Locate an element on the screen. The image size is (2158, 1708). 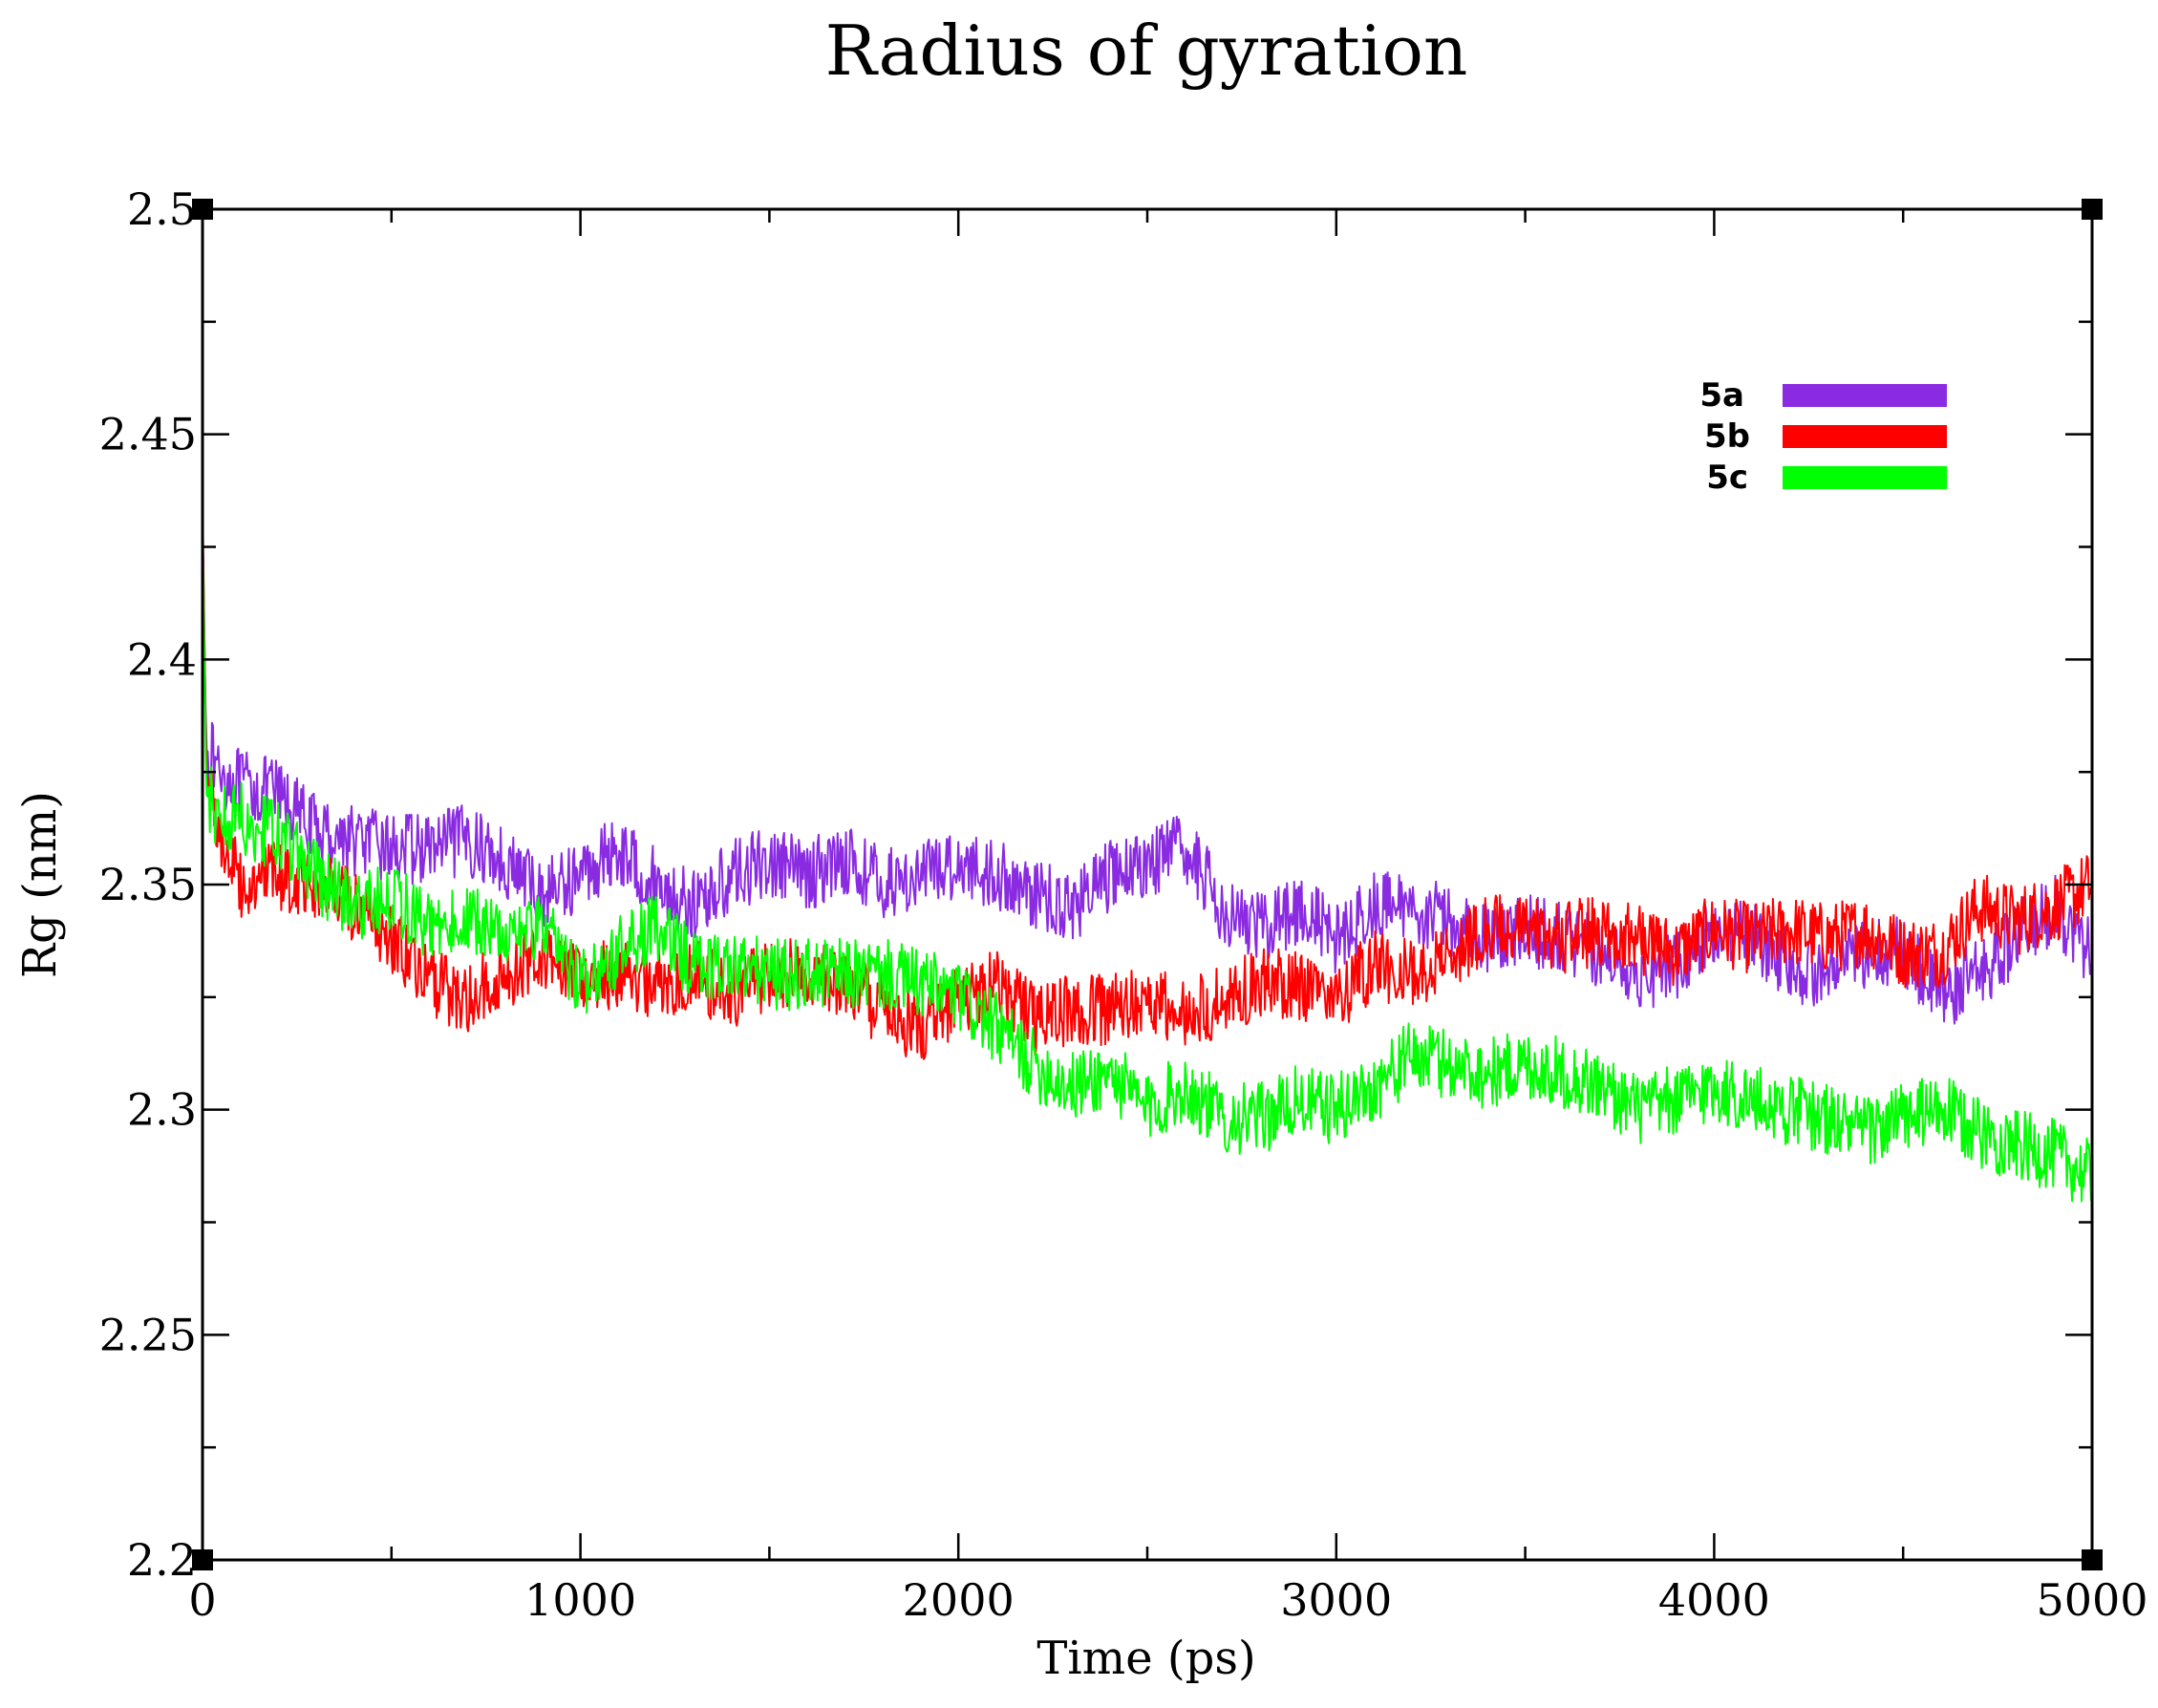
x-axis-label: Time (ps) is located at coordinates (1145, 1658).